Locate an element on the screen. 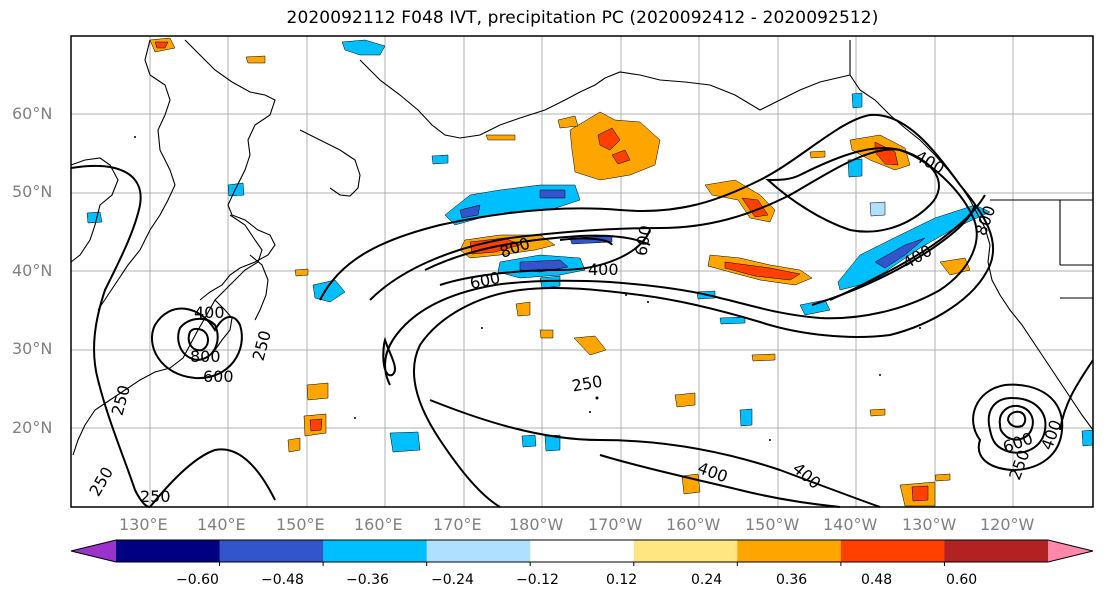  colorbar-extend-high is located at coordinates (1070, 551).